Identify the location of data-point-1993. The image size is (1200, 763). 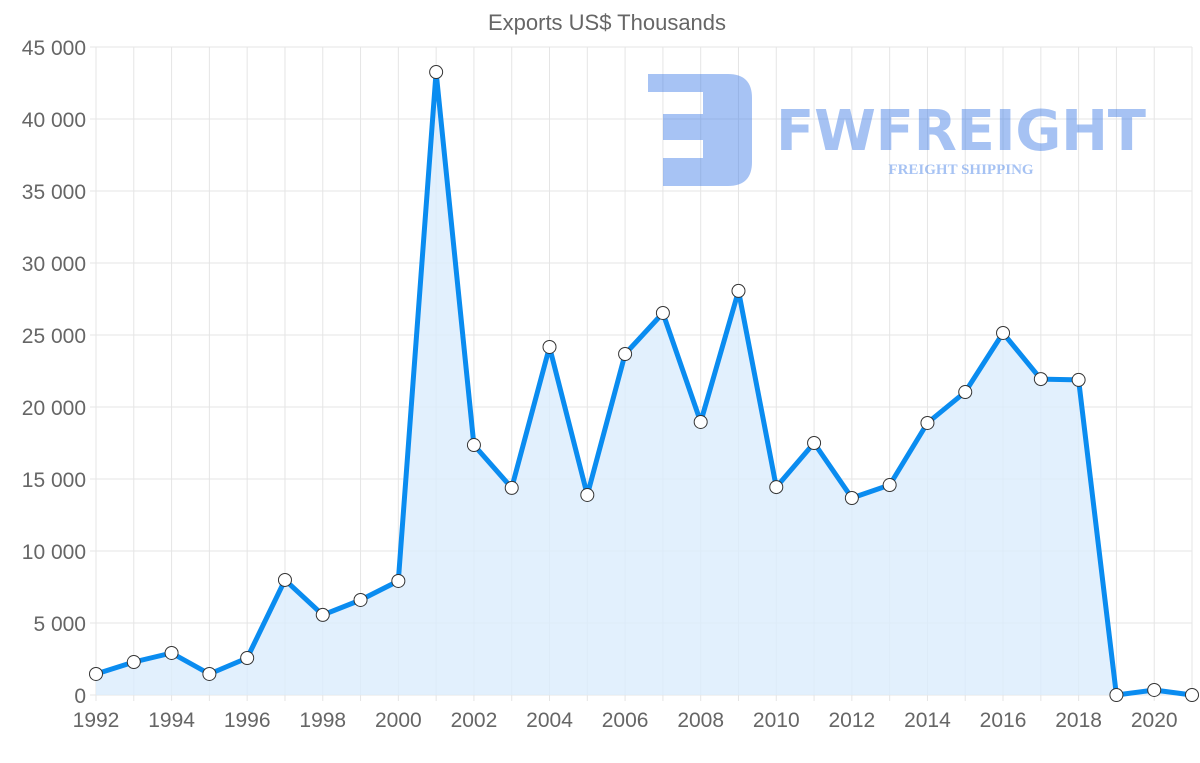
(133, 662).